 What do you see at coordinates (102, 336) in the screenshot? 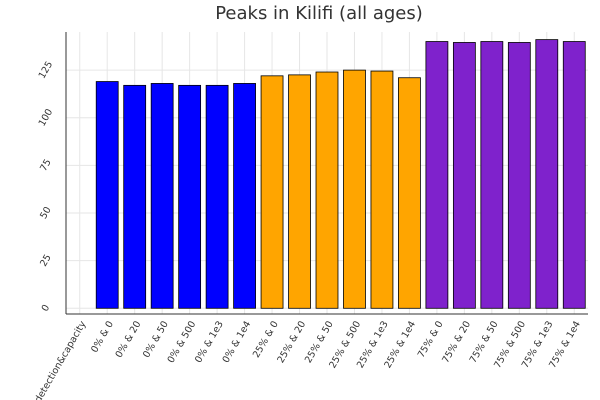
I see `x-tick-label: 0% & 0` at bounding box center [102, 336].